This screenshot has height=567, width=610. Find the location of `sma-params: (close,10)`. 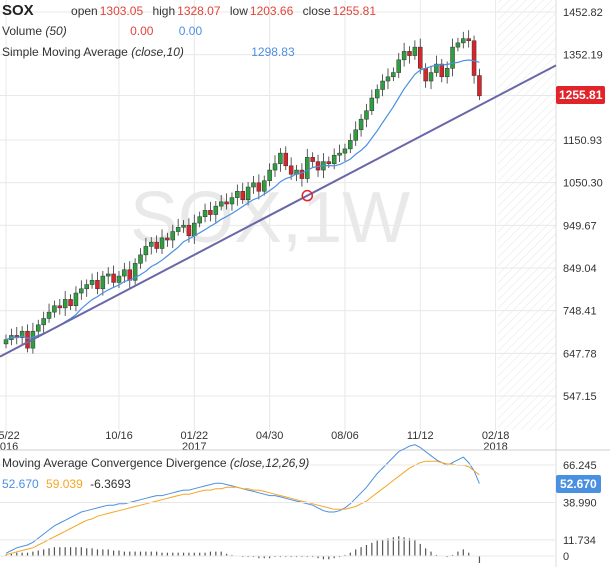

sma-params: (close,10) is located at coordinates (157, 52).